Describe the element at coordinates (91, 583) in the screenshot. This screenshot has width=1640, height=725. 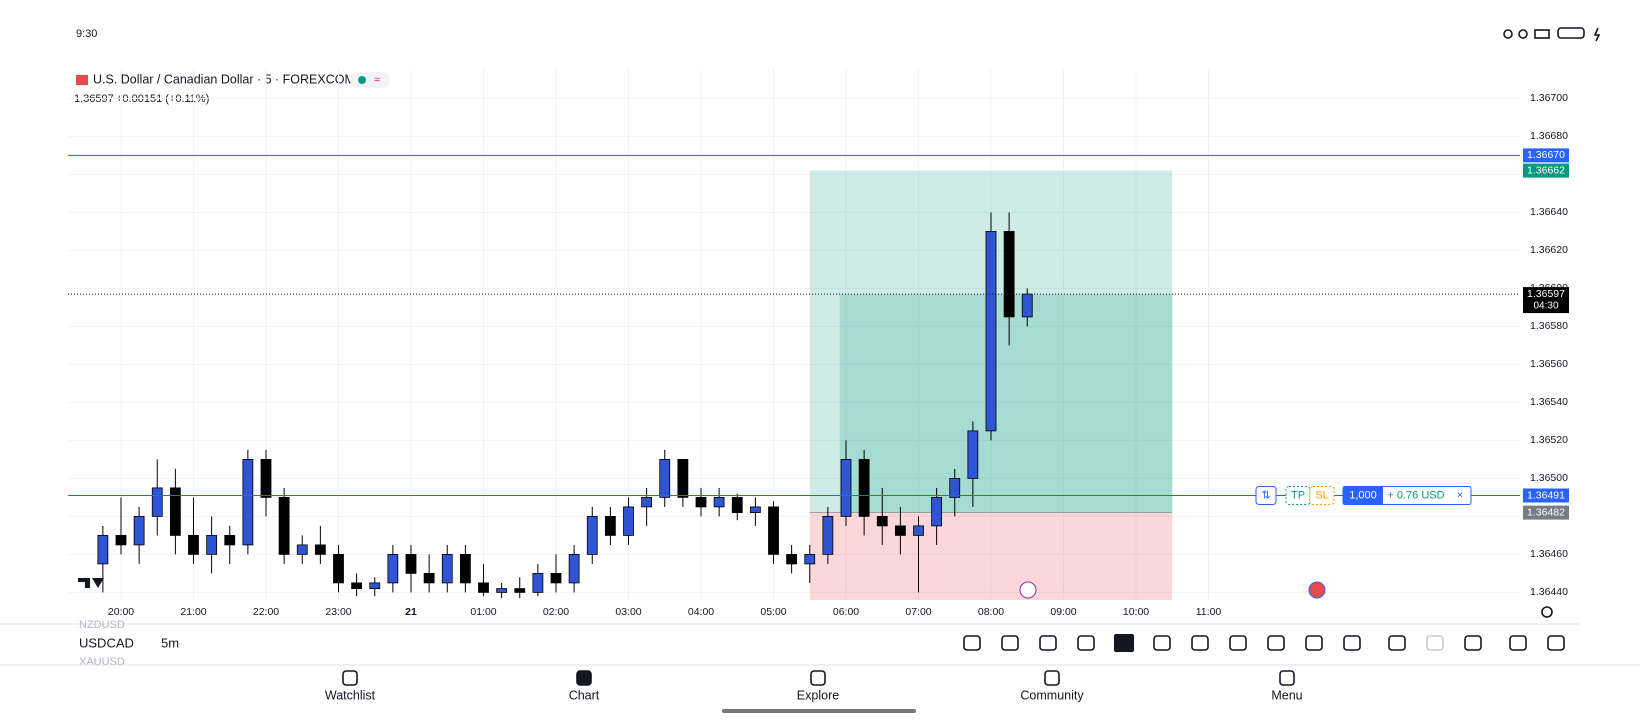
I see `logo` at that location.